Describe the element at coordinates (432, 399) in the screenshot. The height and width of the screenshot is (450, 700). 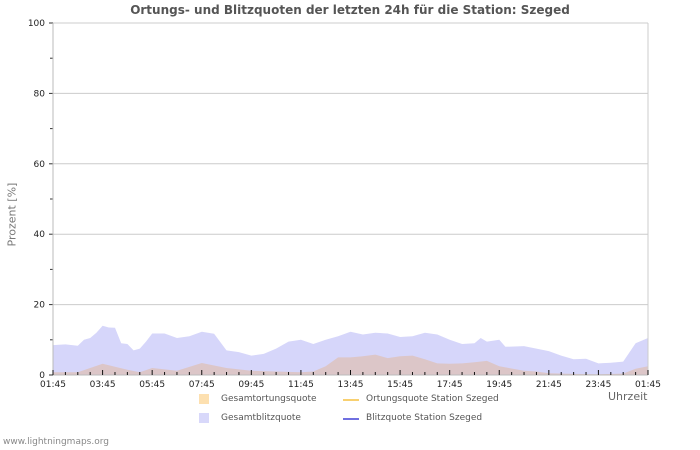
I see `legend-label: Ortungsquote Station Szeged` at that location.